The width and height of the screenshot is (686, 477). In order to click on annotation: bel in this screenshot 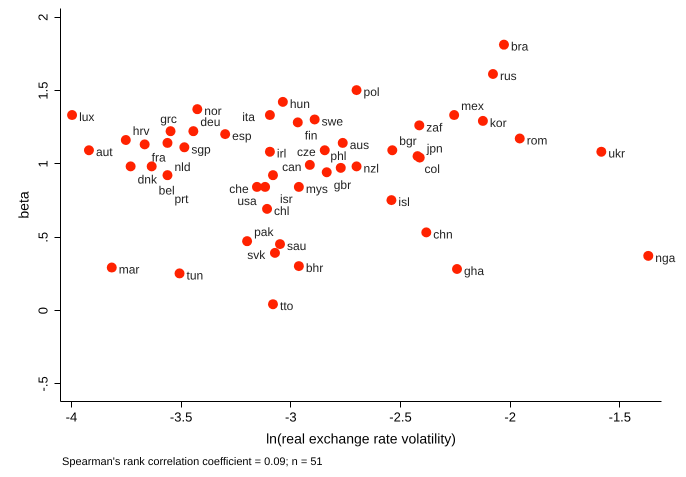, I will do `click(166, 190)`.